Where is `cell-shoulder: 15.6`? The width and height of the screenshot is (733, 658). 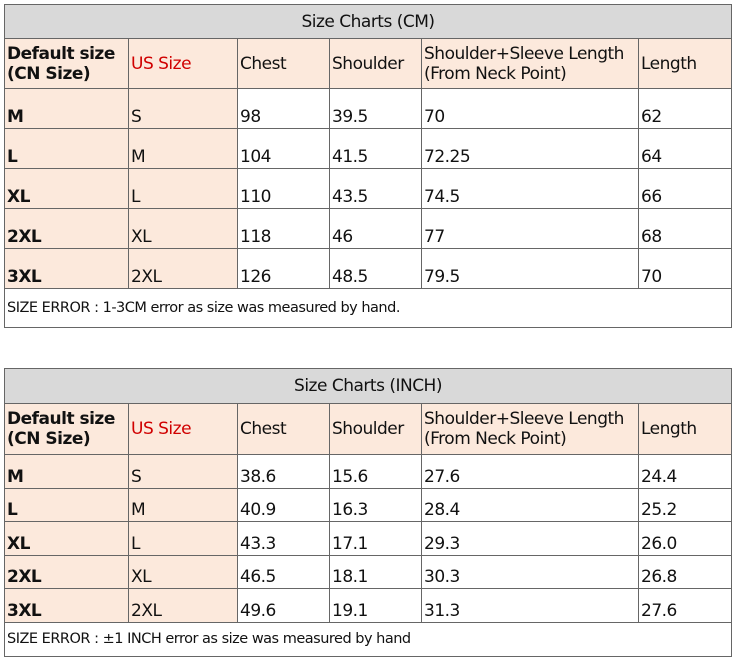 cell-shoulder: 15.6 is located at coordinates (375, 471).